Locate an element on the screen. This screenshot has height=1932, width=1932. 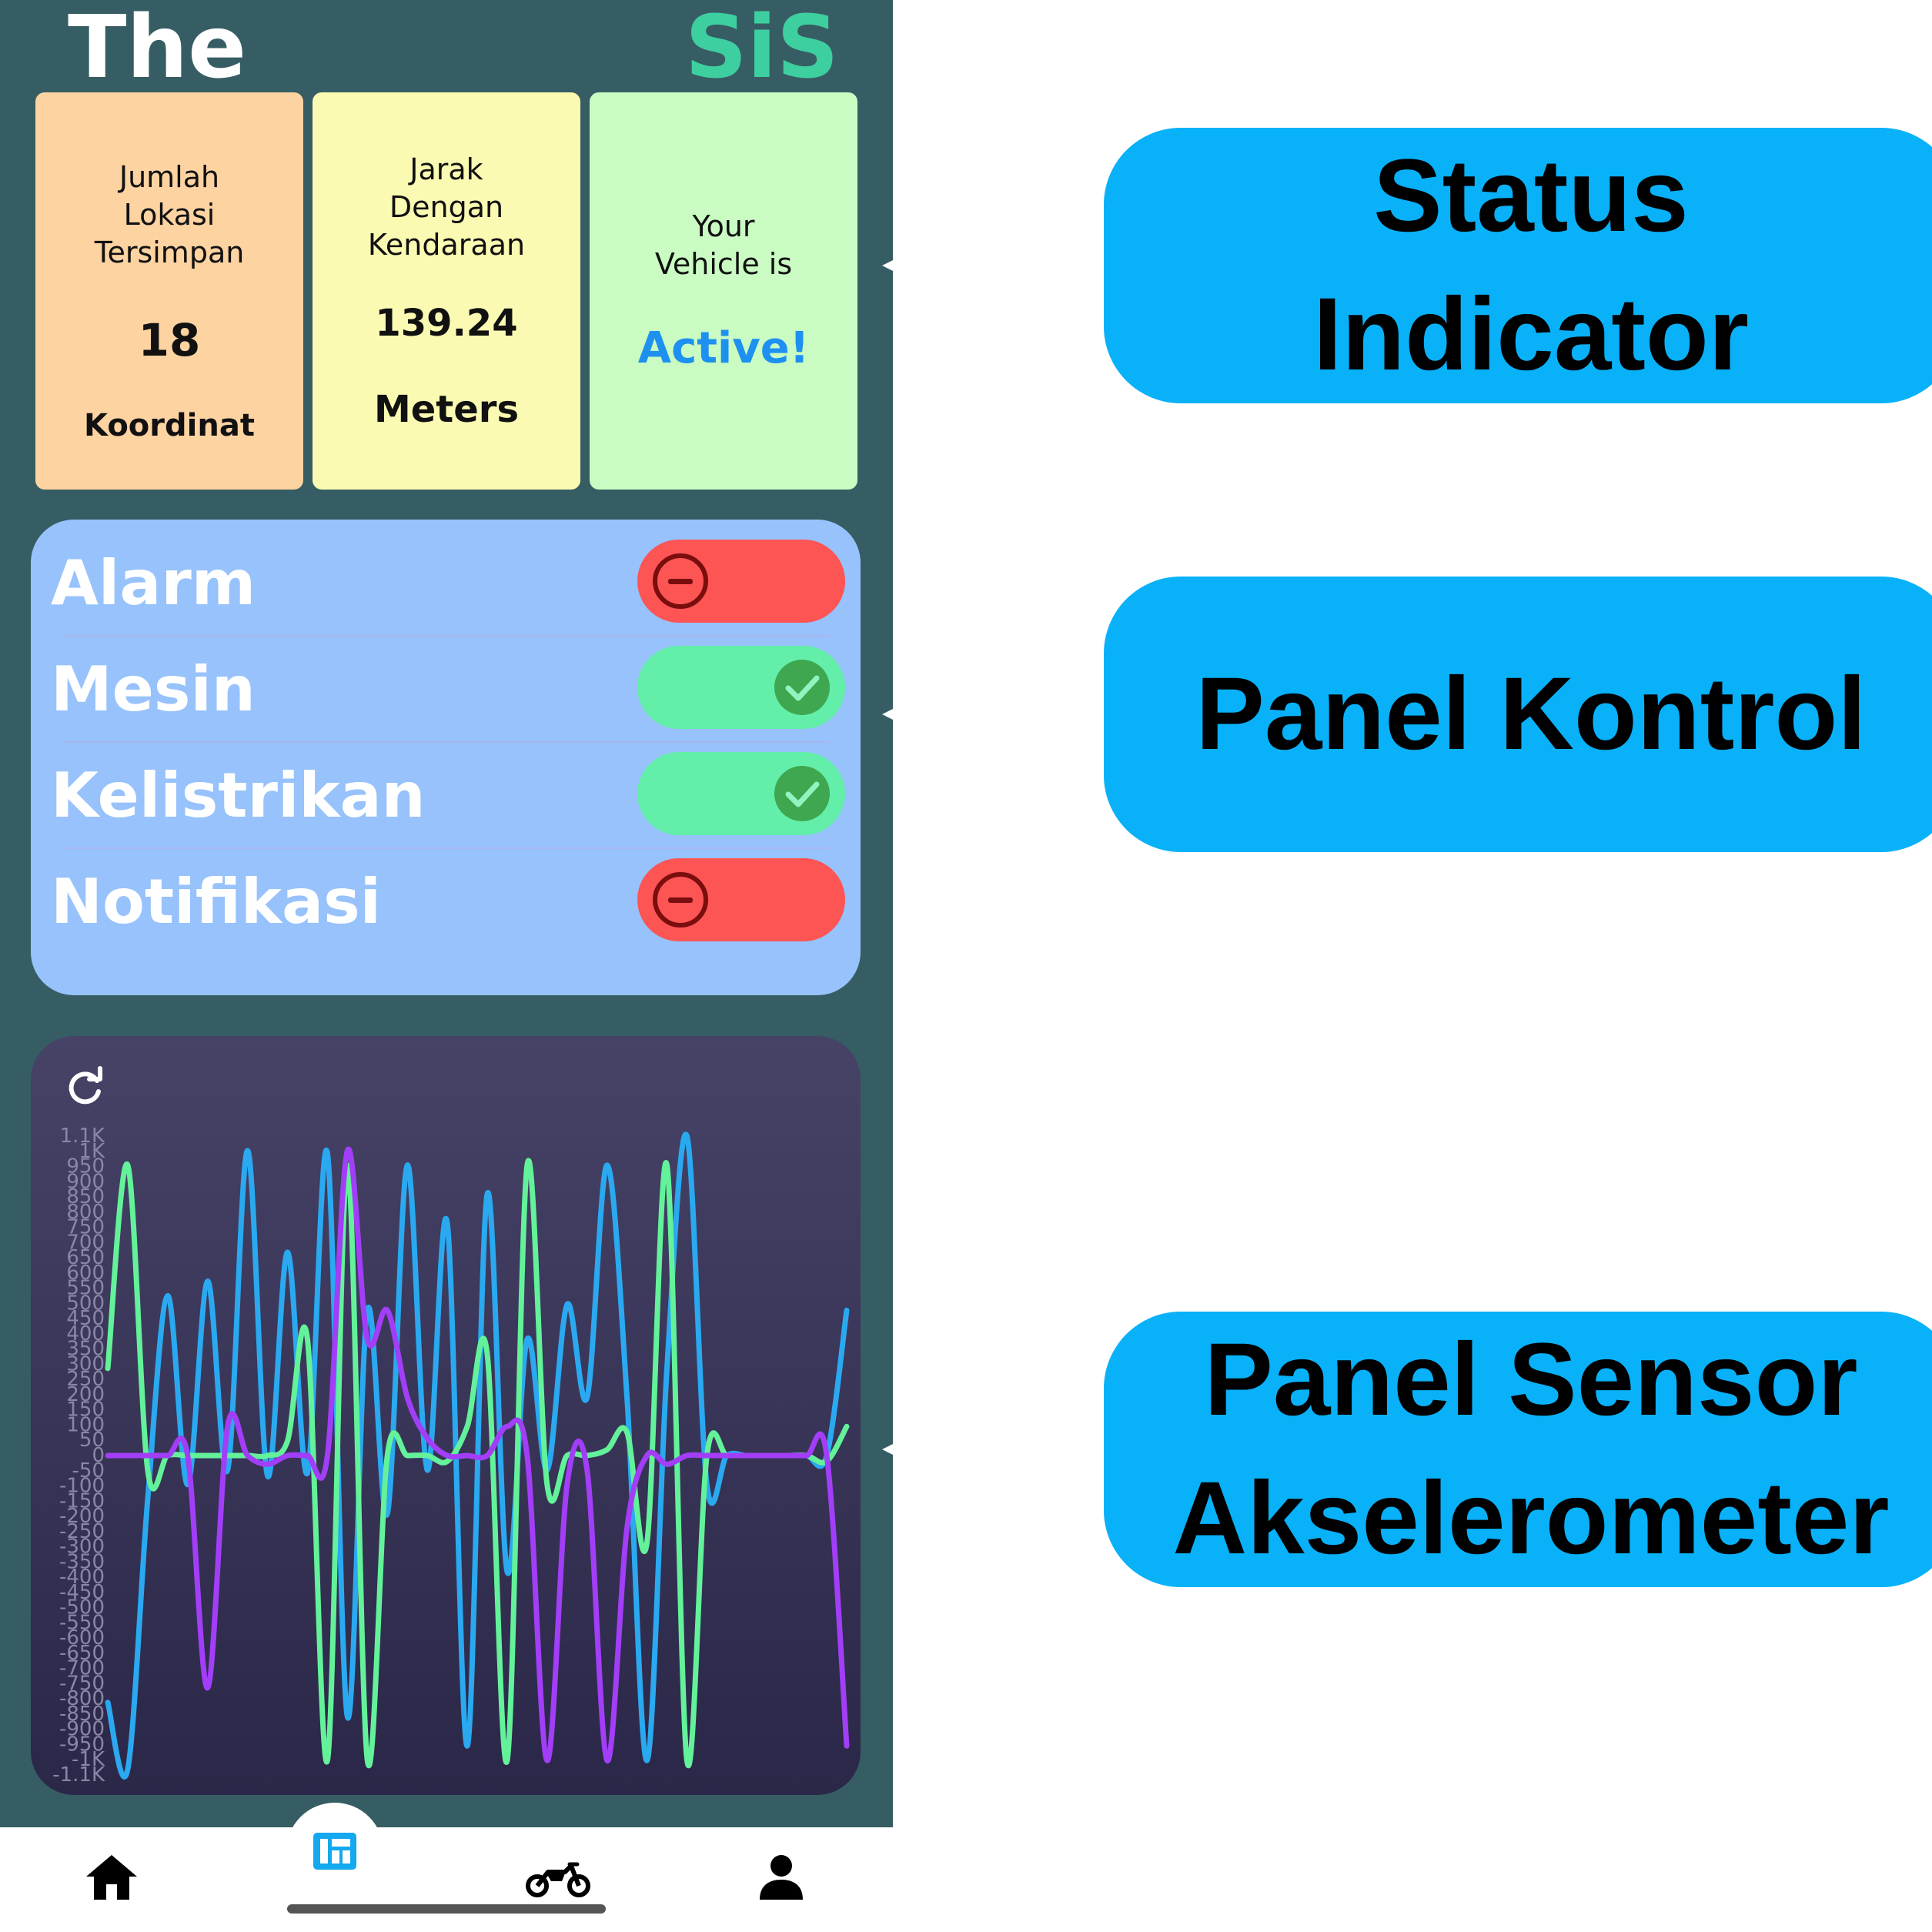
vehicle-distance-card: Jarak Dengan Kendaraan 139.24 Meters is located at coordinates (447, 291).